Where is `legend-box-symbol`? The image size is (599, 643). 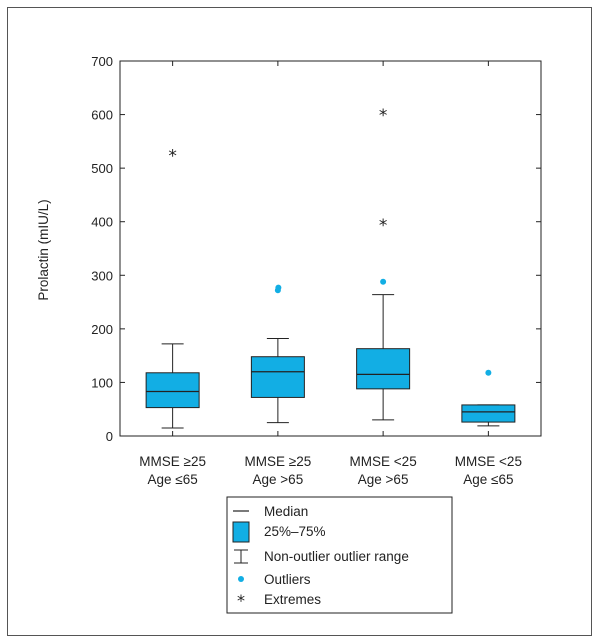 legend-box-symbol is located at coordinates (241, 532).